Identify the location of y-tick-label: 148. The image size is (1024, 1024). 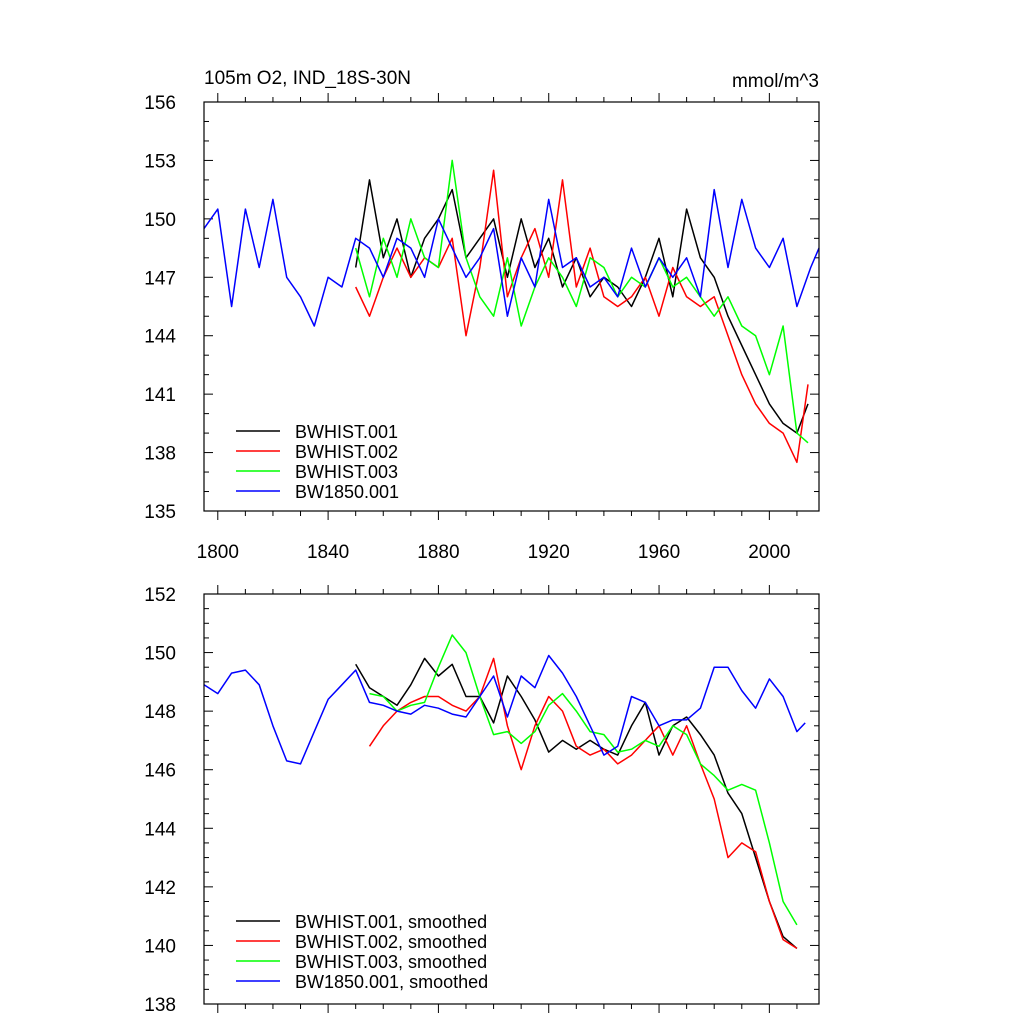
(160, 712).